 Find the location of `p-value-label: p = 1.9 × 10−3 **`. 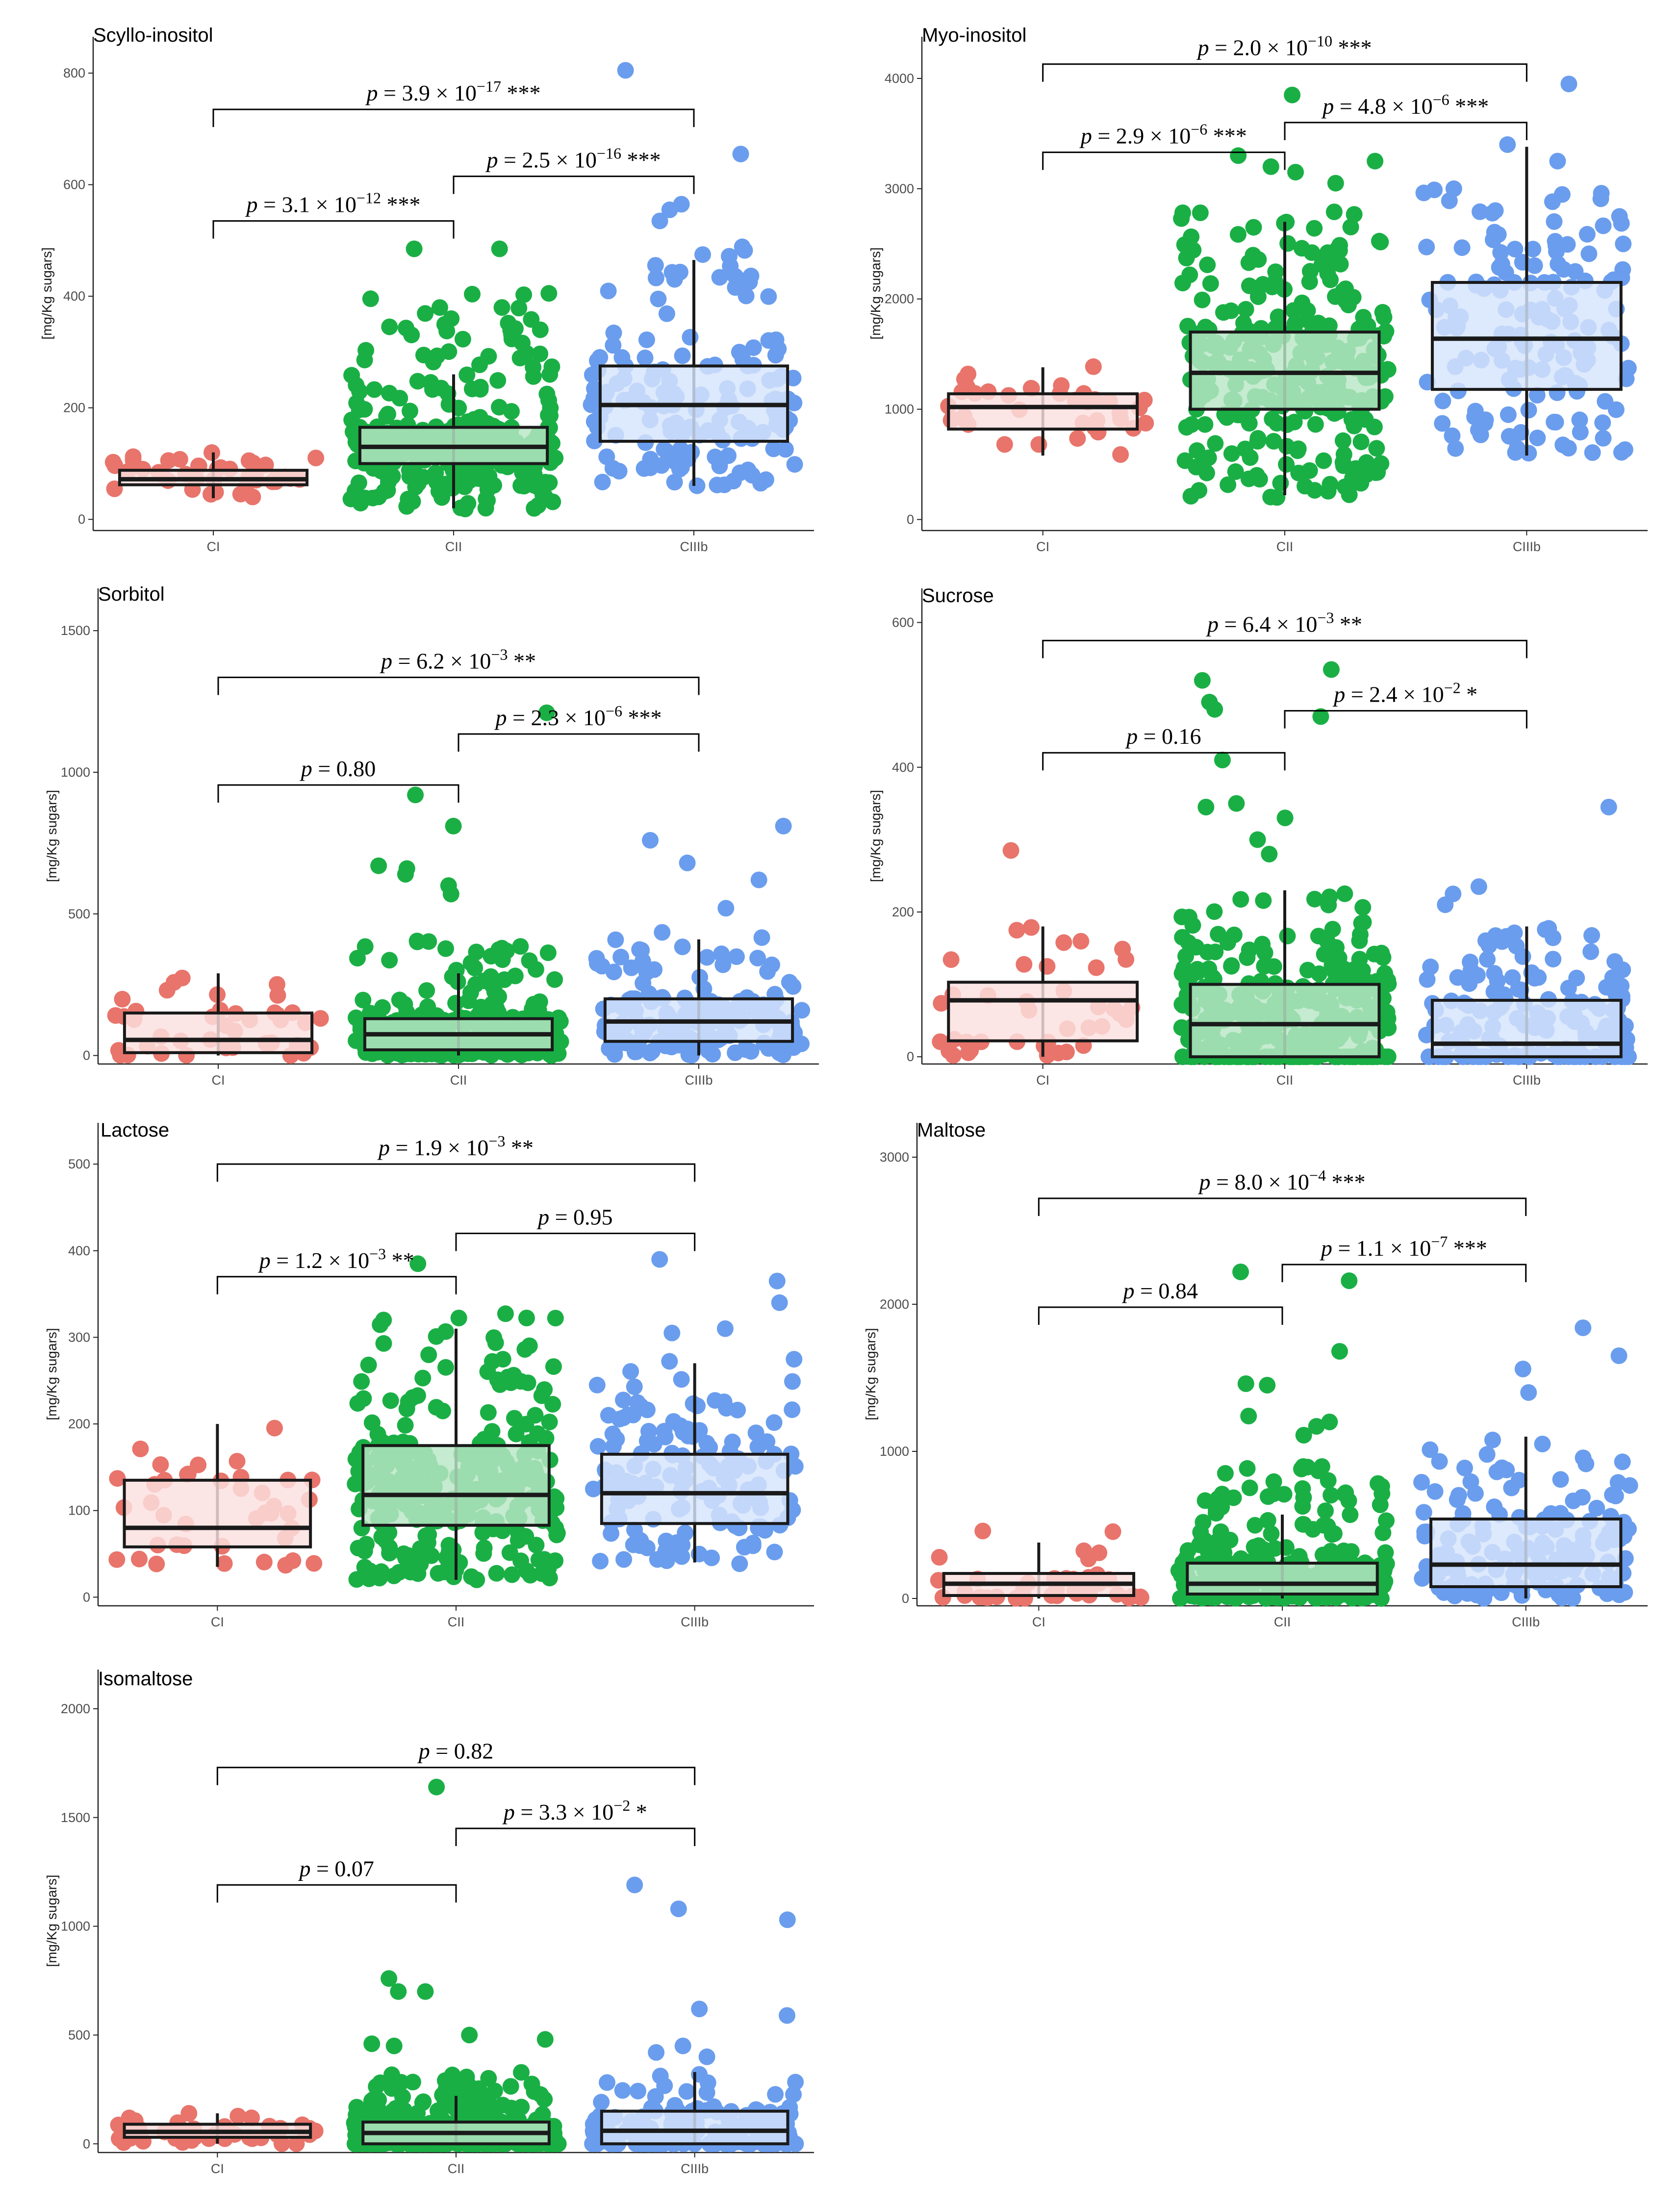

p-value-label: p = 1.9 × 10−3 ** is located at coordinates (455, 1146).